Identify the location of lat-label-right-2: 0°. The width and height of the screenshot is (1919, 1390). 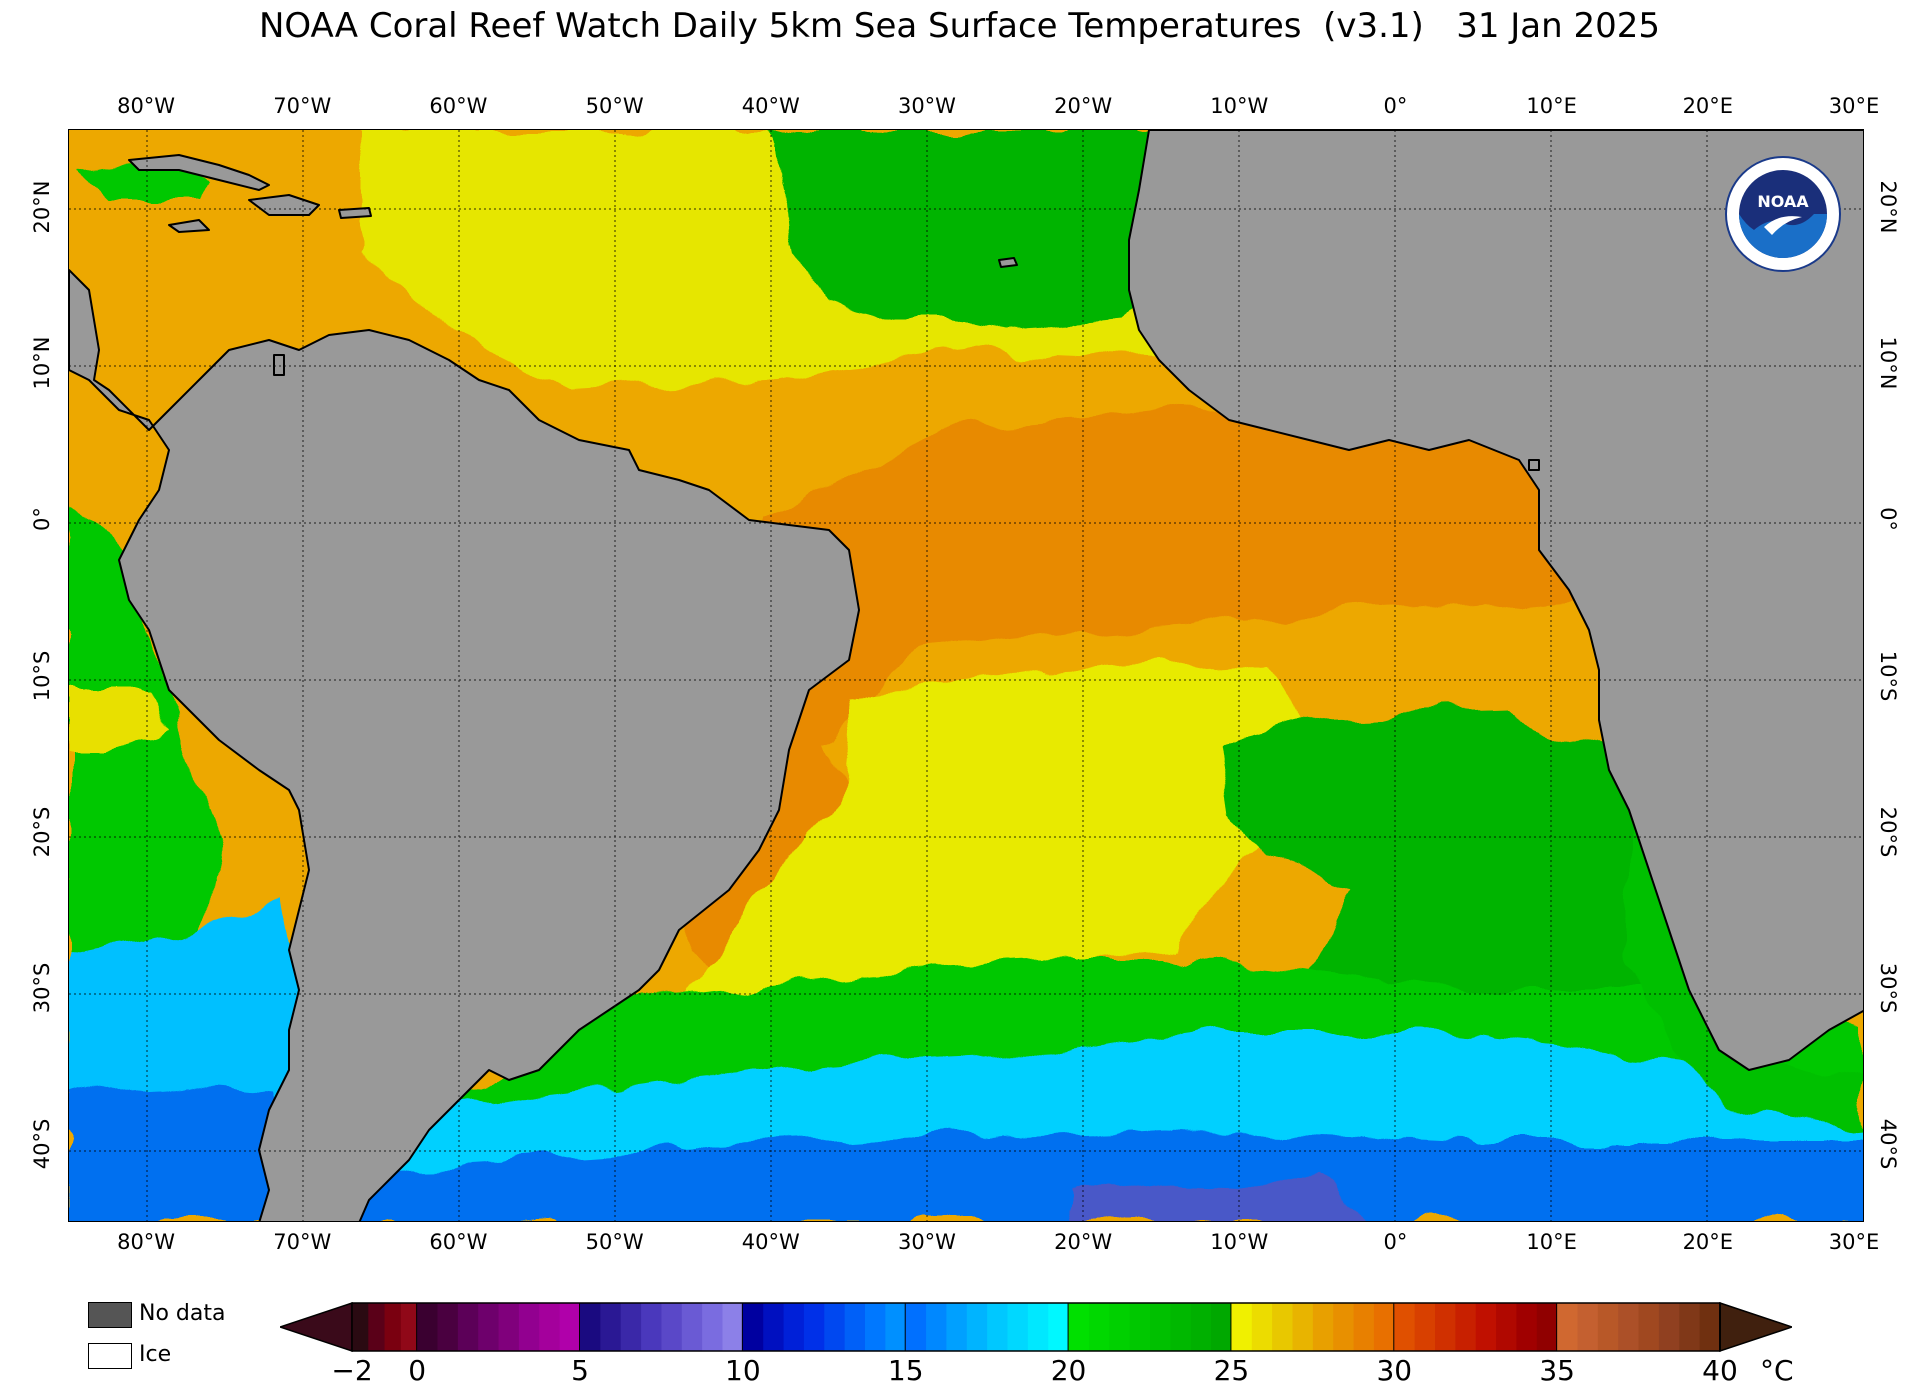
(1888, 519).